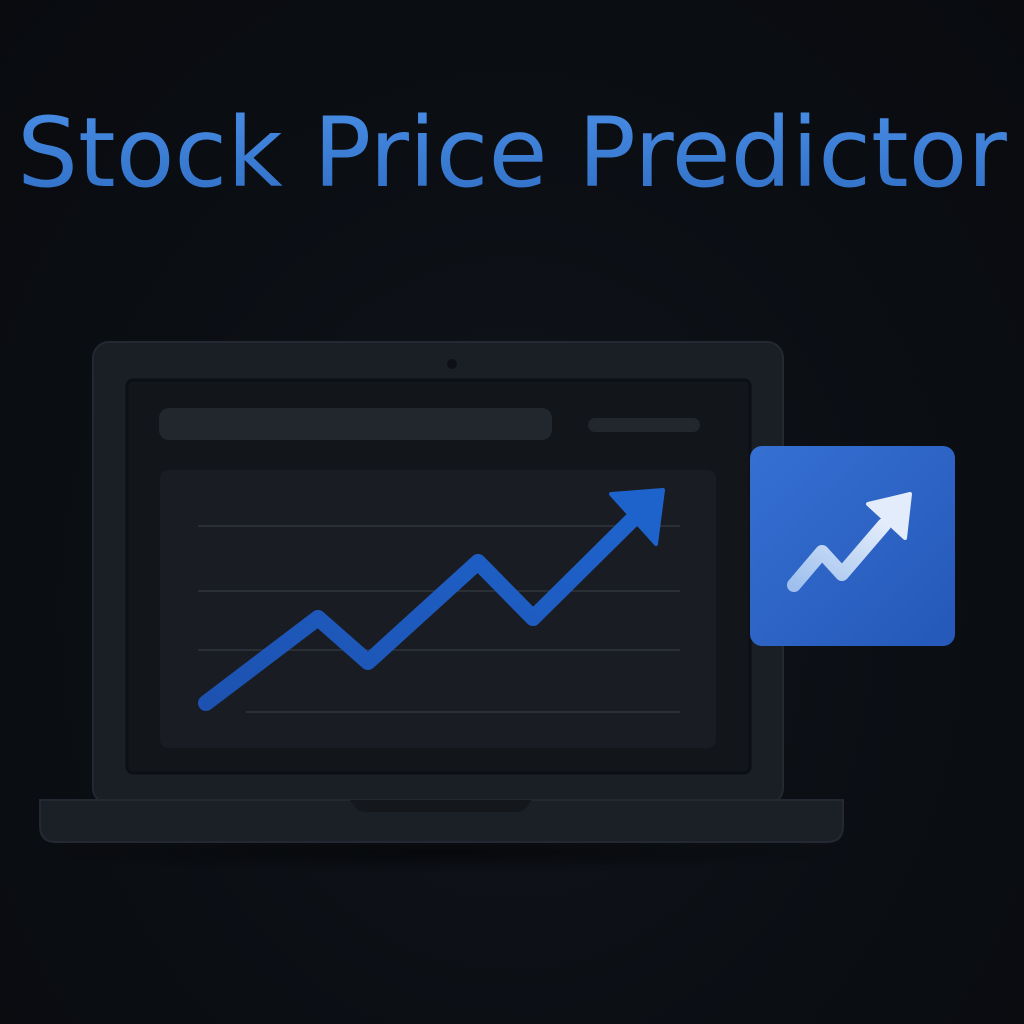 The height and width of the screenshot is (1024, 1024). What do you see at coordinates (644, 425) in the screenshot?
I see `screen-header-pill` at bounding box center [644, 425].